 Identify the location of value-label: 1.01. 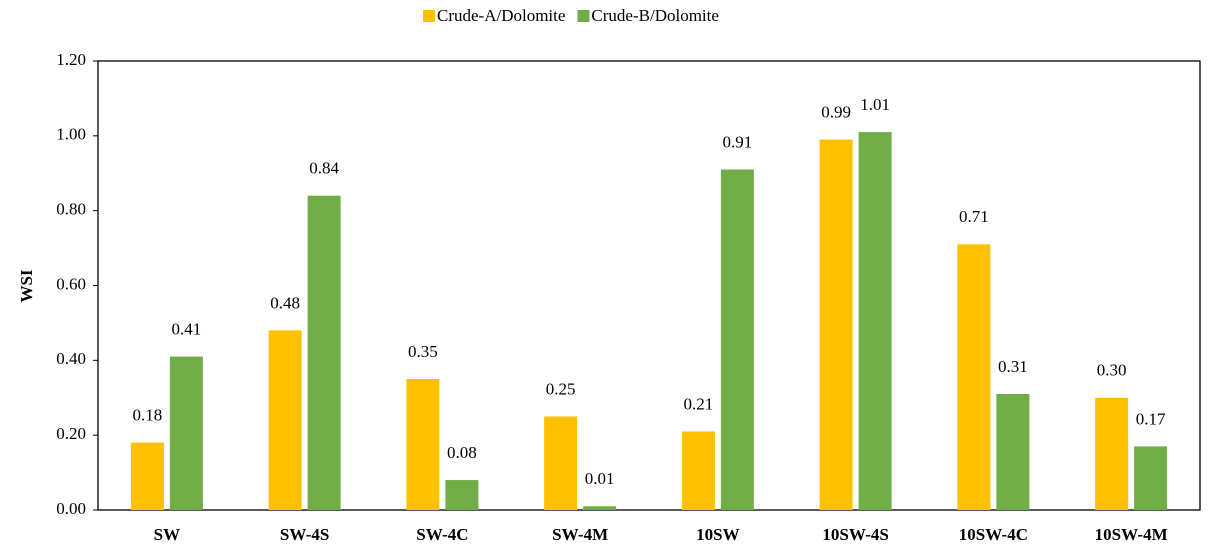
(875, 104).